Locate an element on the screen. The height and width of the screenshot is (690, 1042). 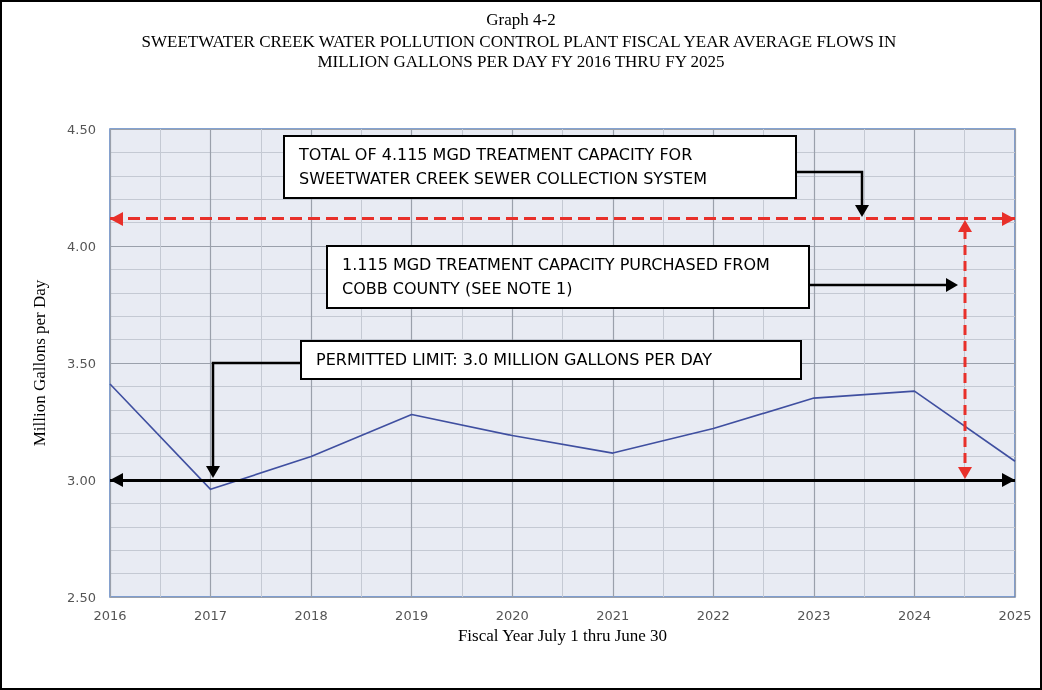
annotation: 1.115 MGD TREATMENT CAPACITY PURCHASED FROM COBB COUNTY (SEE NOTE 1) is located at coordinates (556, 276).